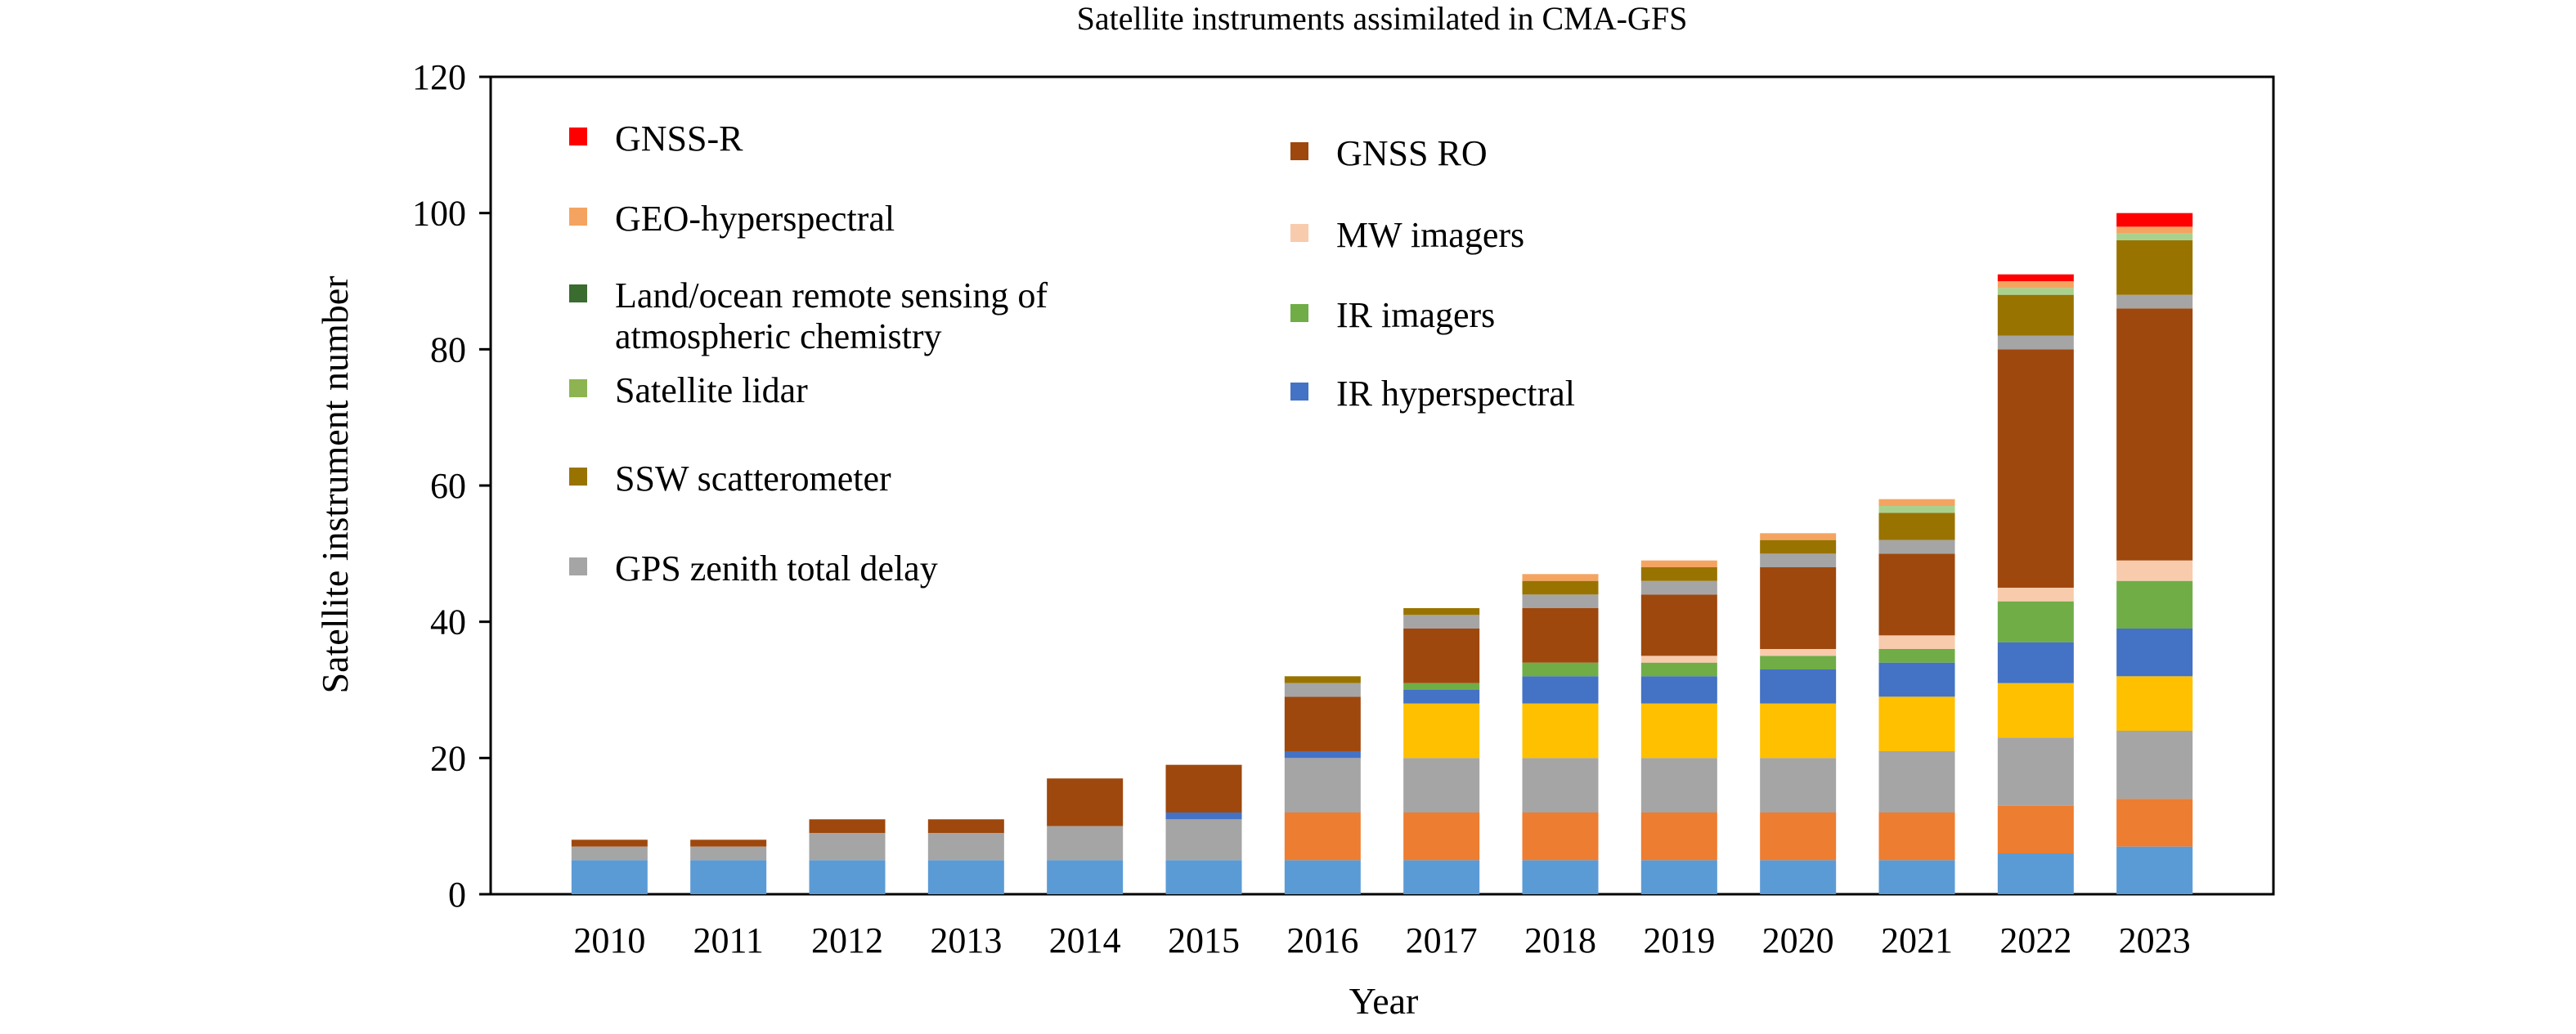 The image size is (2576, 1034). I want to click on bar-segment-ir_hyper-2022, so click(2036, 662).